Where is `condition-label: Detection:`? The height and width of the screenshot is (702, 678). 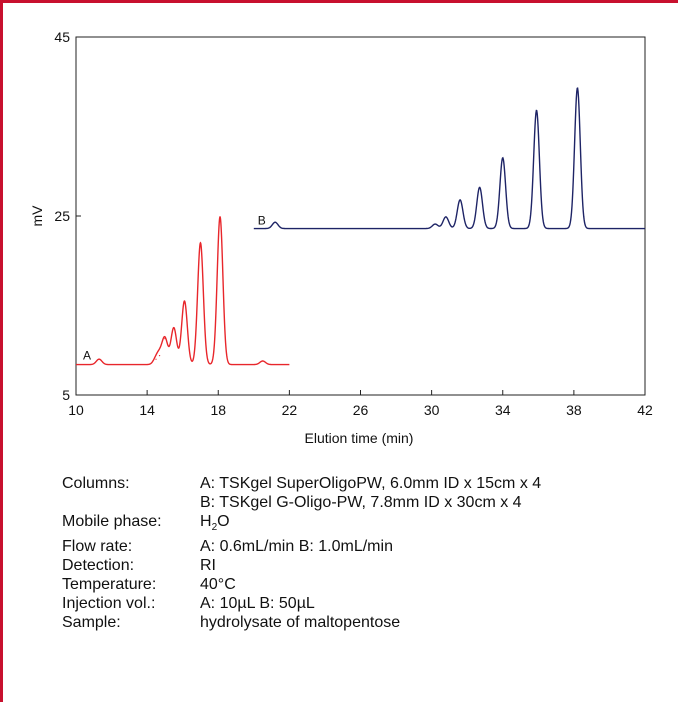 condition-label: Detection: is located at coordinates (98, 566).